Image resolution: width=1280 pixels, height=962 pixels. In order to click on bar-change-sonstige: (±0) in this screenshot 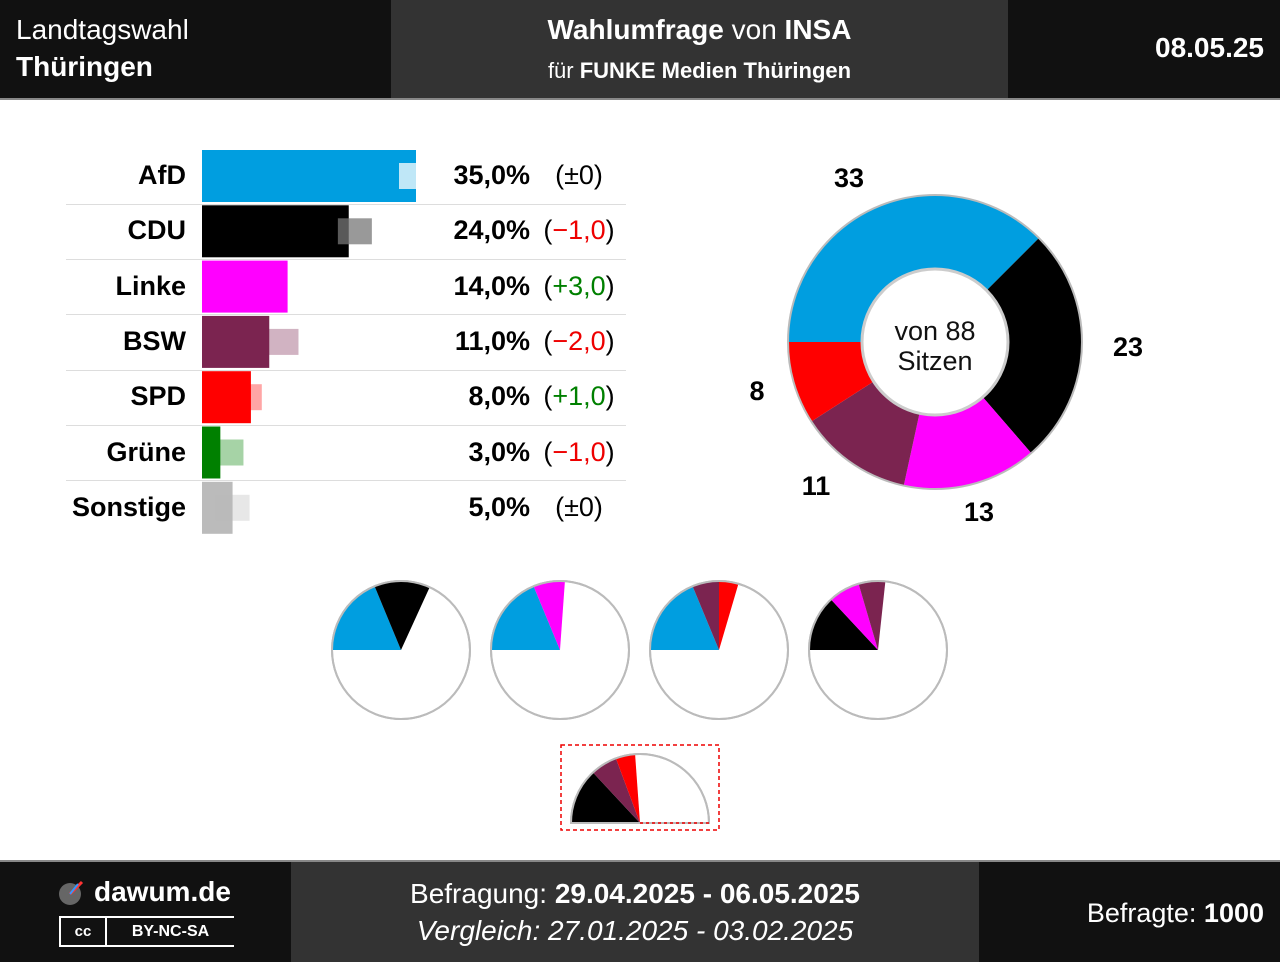, I will do `click(579, 506)`.